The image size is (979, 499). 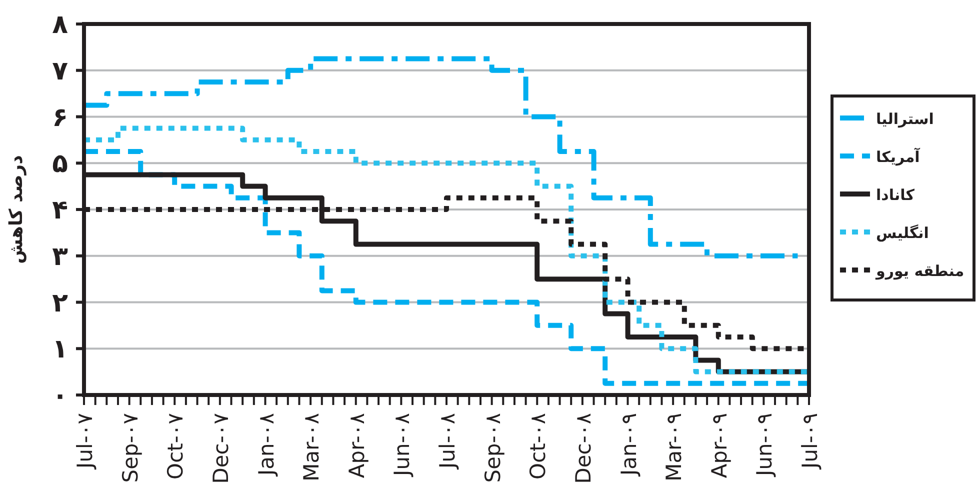 I want to click on y-tick-label: ۷, so click(x=60, y=71).